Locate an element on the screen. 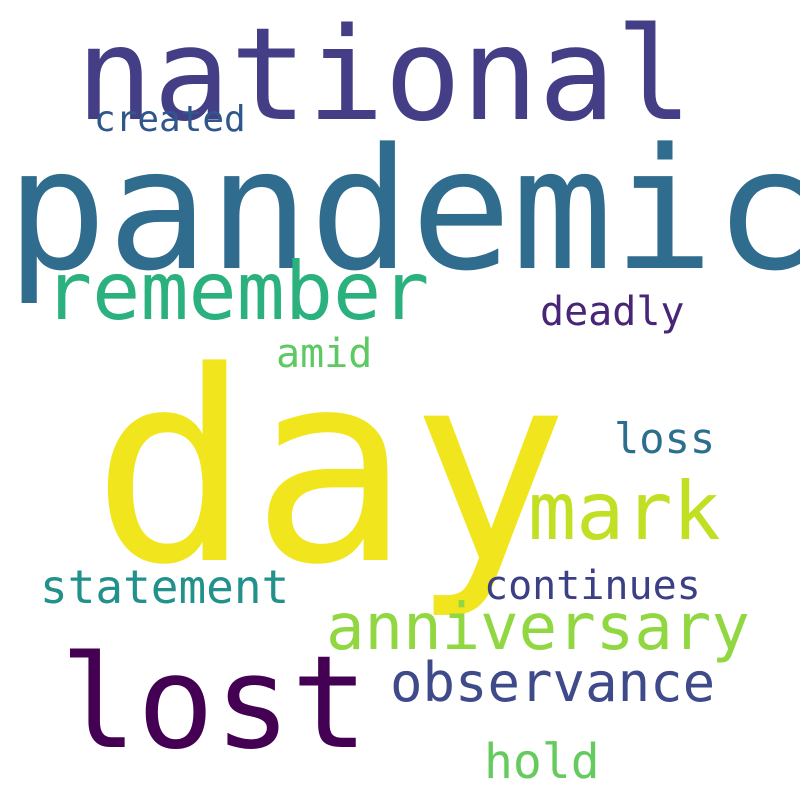 The height and width of the screenshot is (800, 800). word-lost: lost is located at coordinates (214, 703).